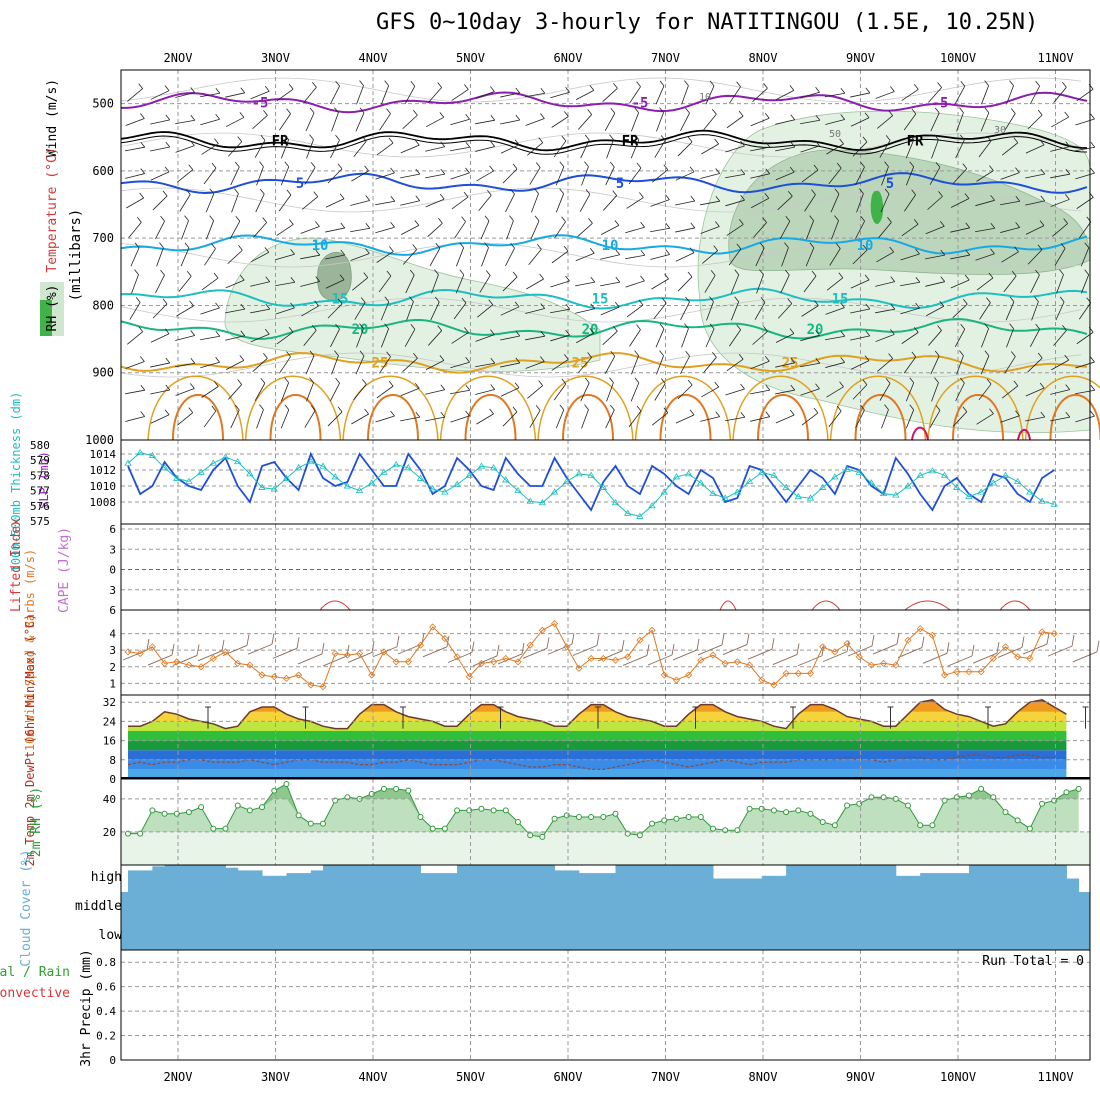 The height and width of the screenshot is (1100, 1100). Describe the element at coordinates (178, 58) in the screenshot. I see `top-day-label: 2NOV` at that location.